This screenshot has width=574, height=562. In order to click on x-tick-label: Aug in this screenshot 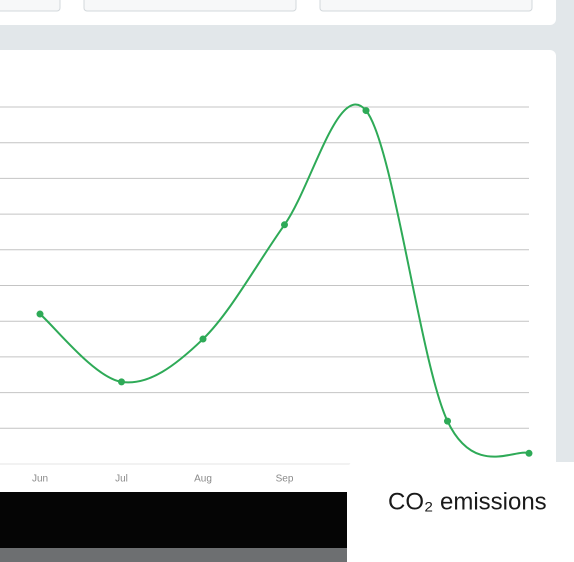, I will do `click(203, 479)`.